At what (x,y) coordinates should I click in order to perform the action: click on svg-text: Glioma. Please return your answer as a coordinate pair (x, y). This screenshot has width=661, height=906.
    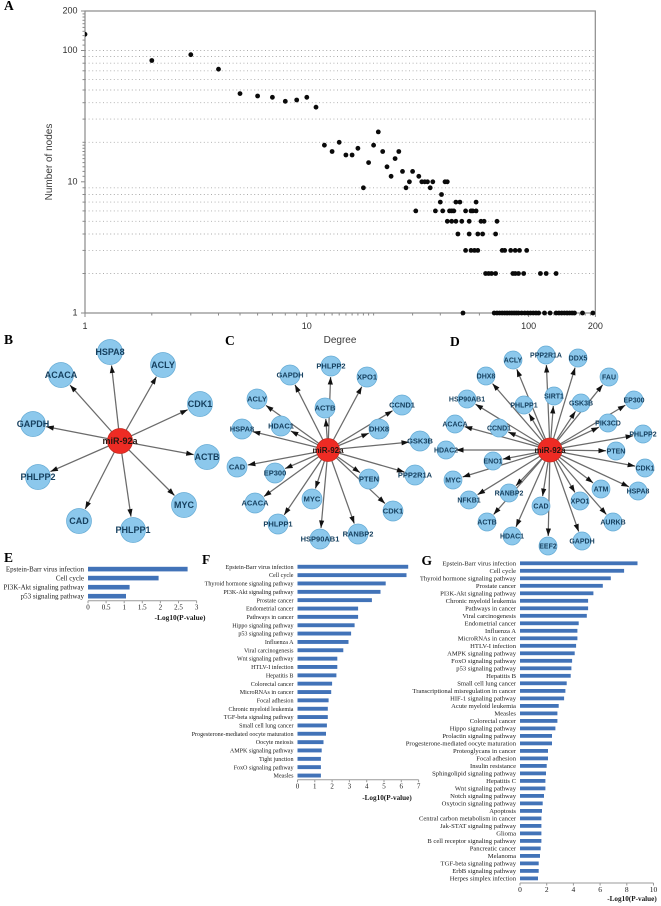
    Looking at the image, I should click on (506, 834).